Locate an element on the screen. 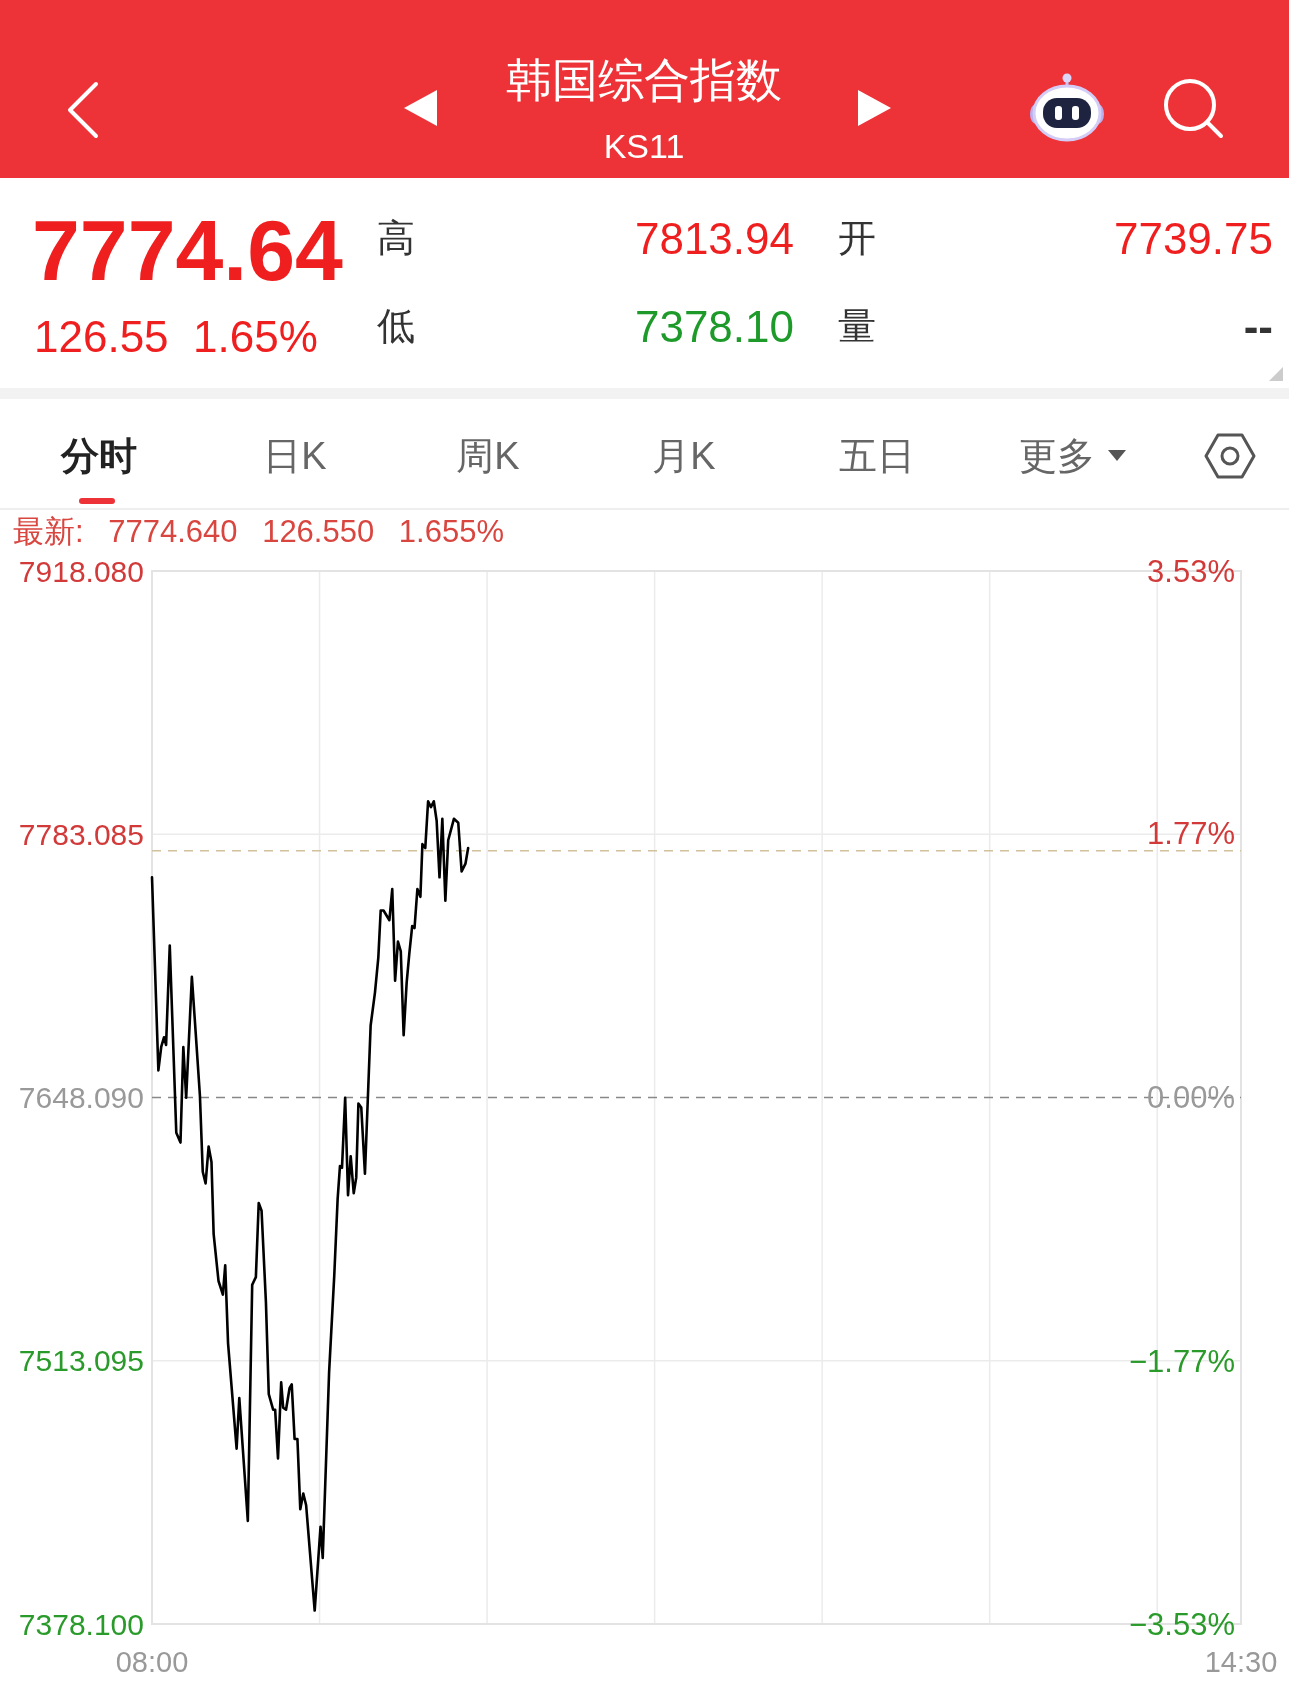  y-tick-label: 7783.085 is located at coordinates (81, 834).